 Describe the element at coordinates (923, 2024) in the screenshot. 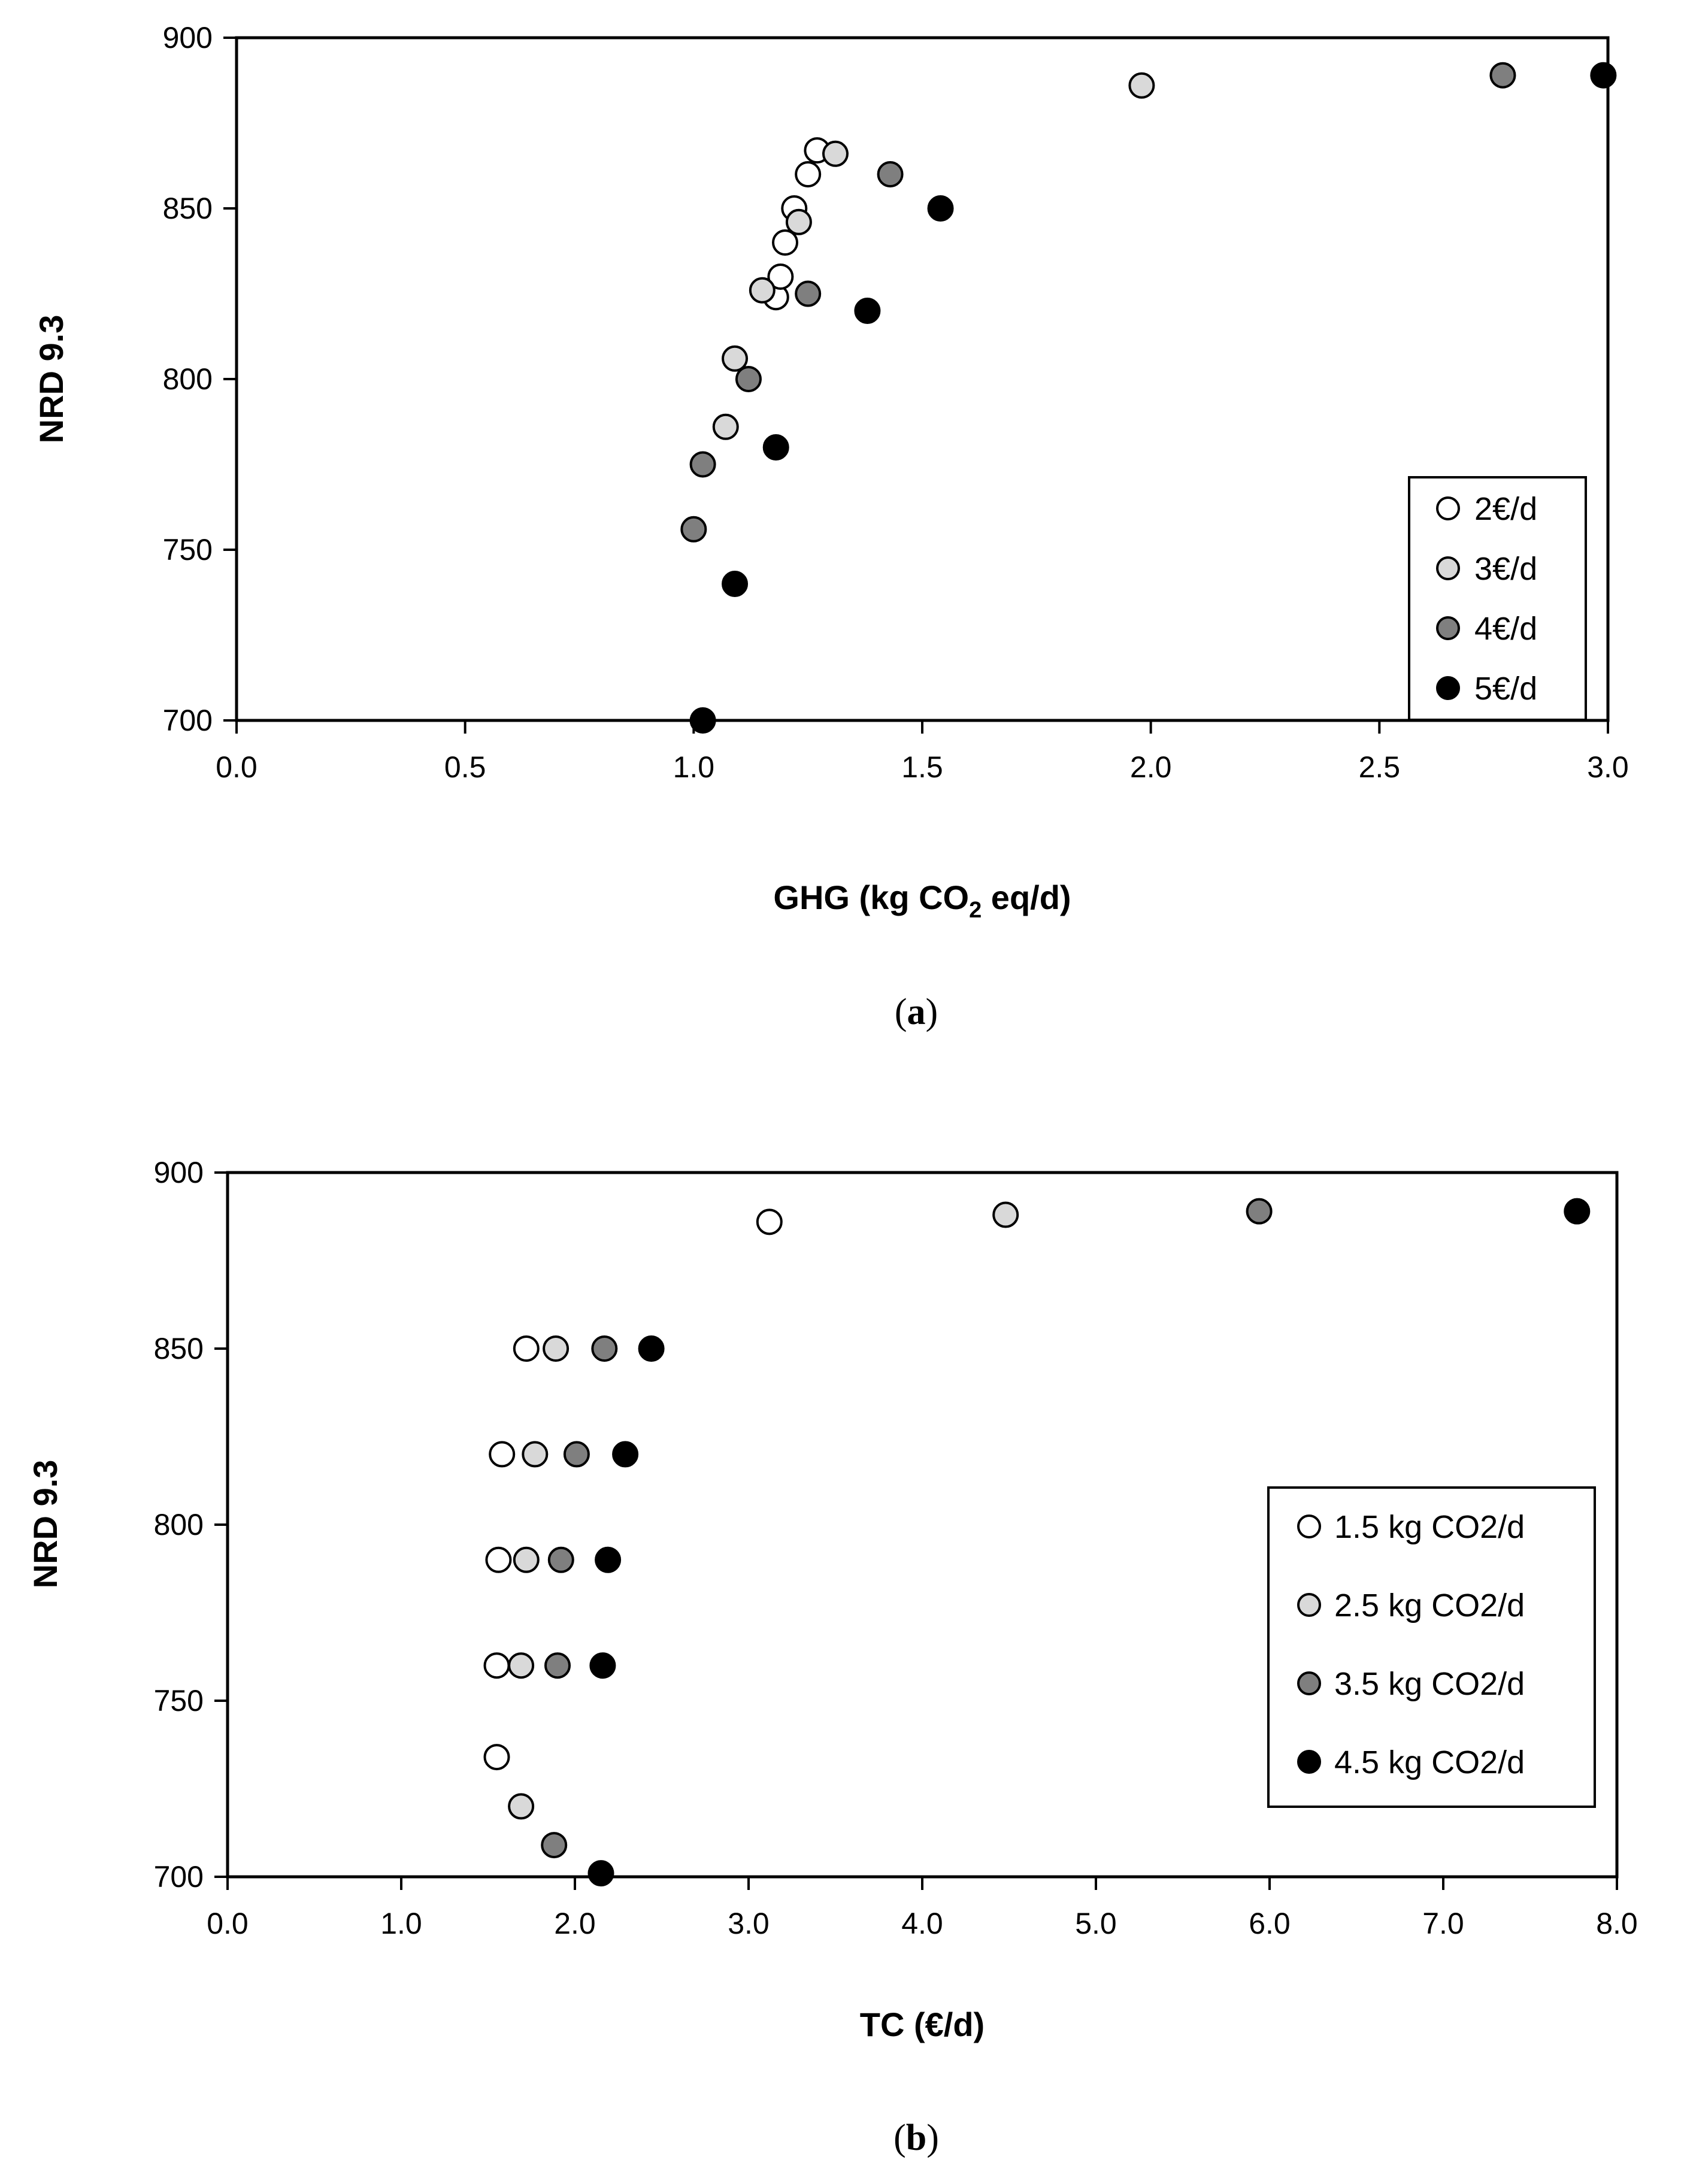

I see `x-axis-title: TC (€/d)` at that location.